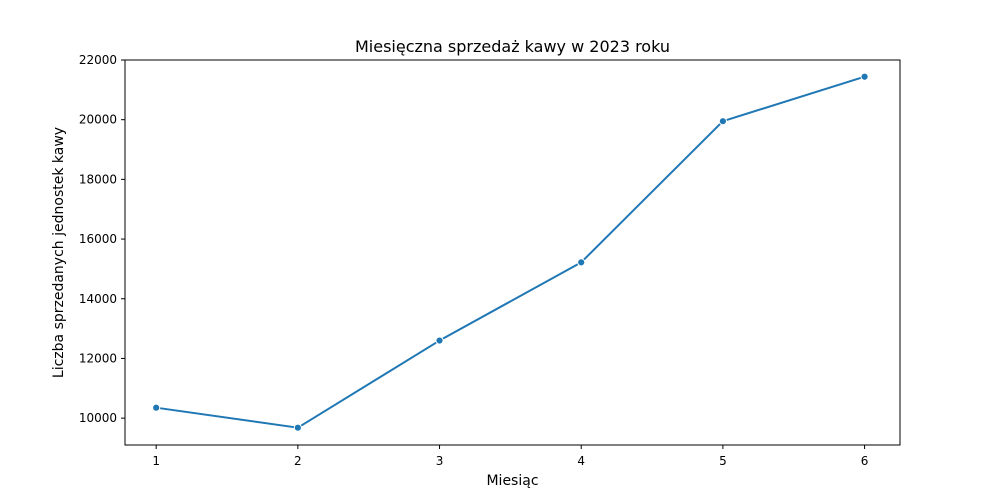 The height and width of the screenshot is (500, 1000). What do you see at coordinates (98, 60) in the screenshot?
I see `y-tick-label: 22000` at bounding box center [98, 60].